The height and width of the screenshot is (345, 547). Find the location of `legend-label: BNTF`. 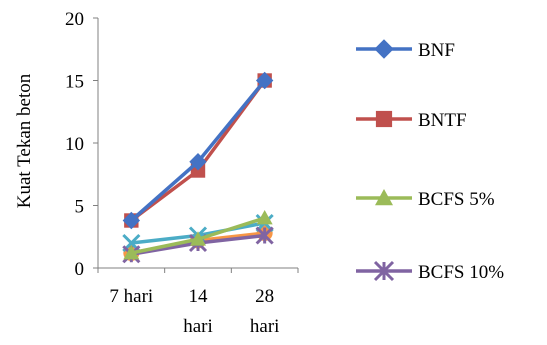

legend-label: BNTF is located at coordinates (442, 120).